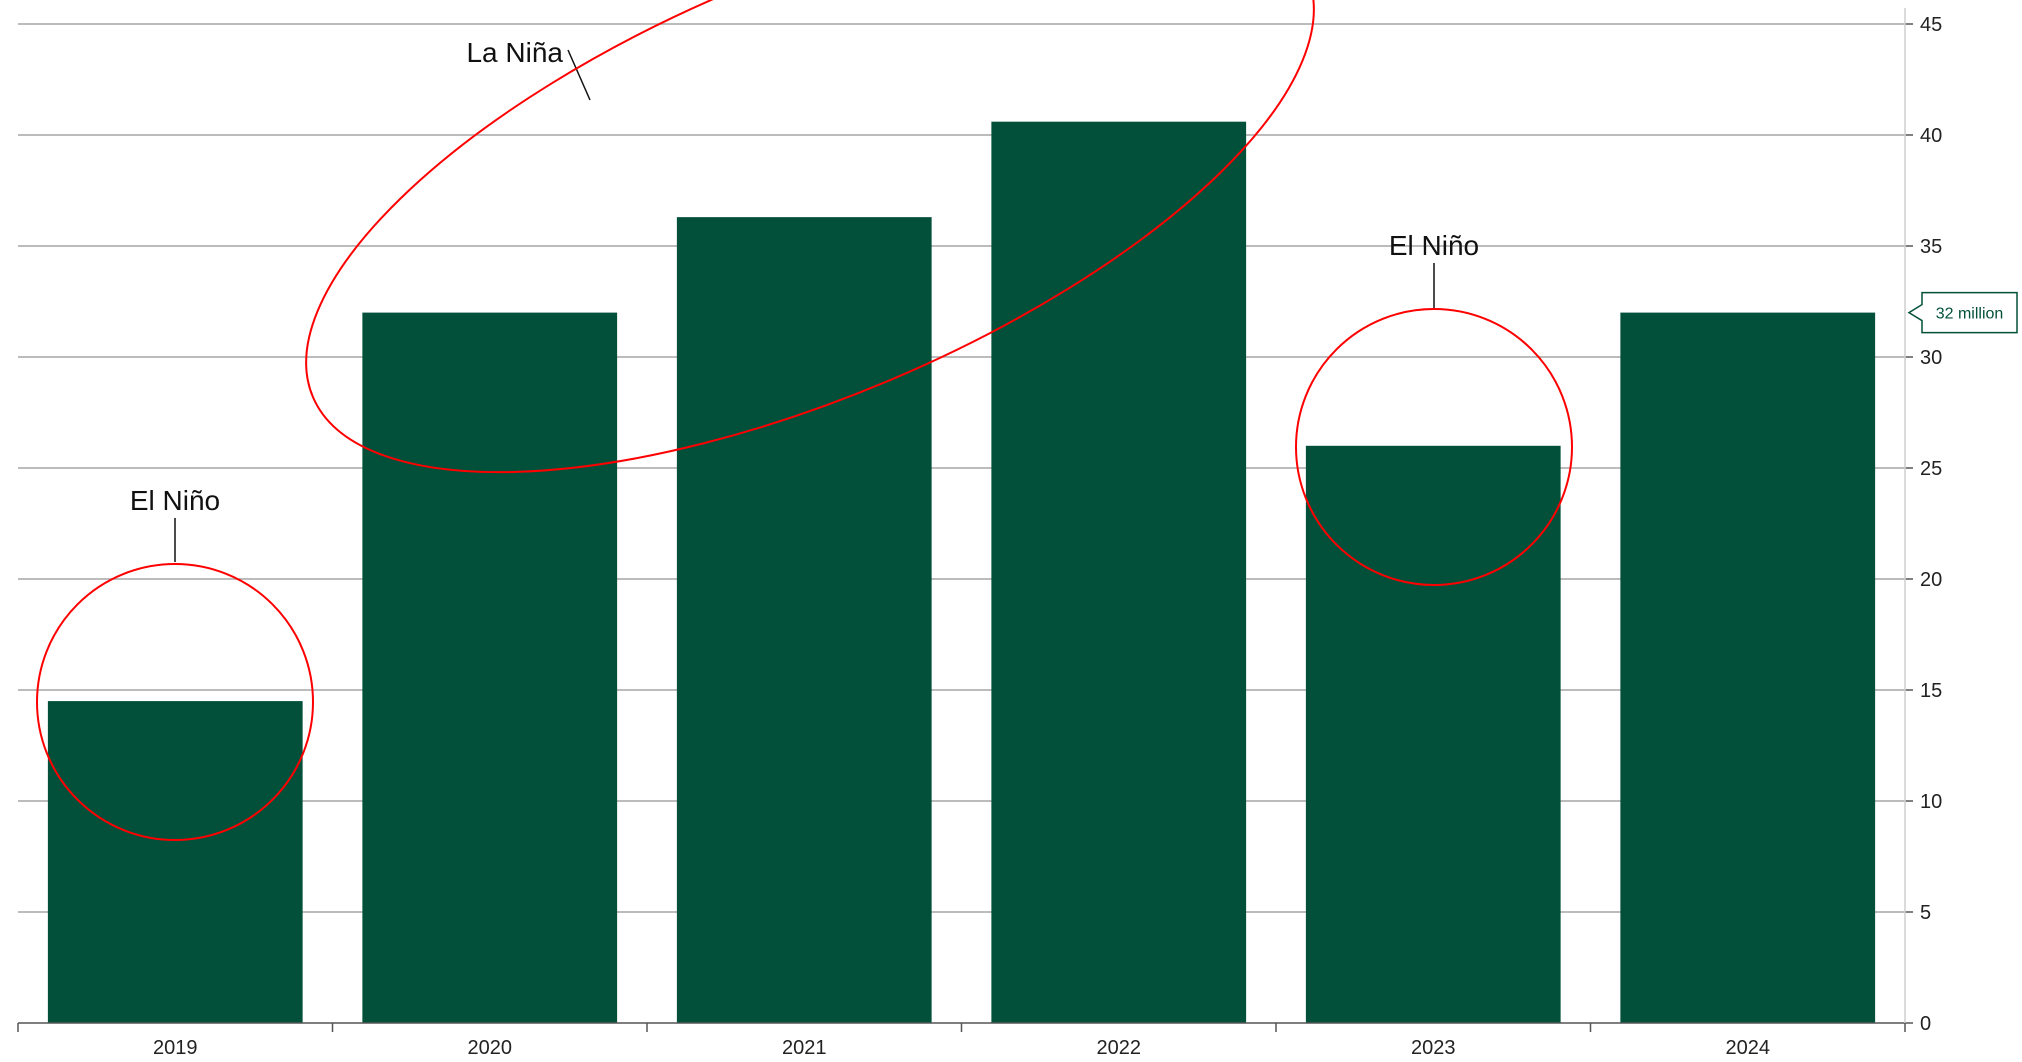 The height and width of the screenshot is (1062, 2022). What do you see at coordinates (1931, 136) in the screenshot?
I see `y-tick-label: 40` at bounding box center [1931, 136].